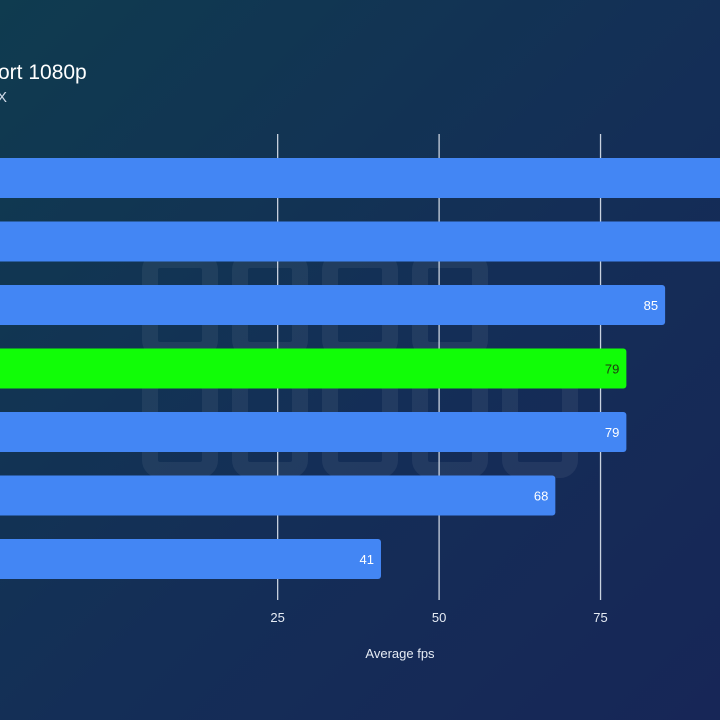  Describe the element at coordinates (600, 617) in the screenshot. I see `x-tick-label: 75` at that location.